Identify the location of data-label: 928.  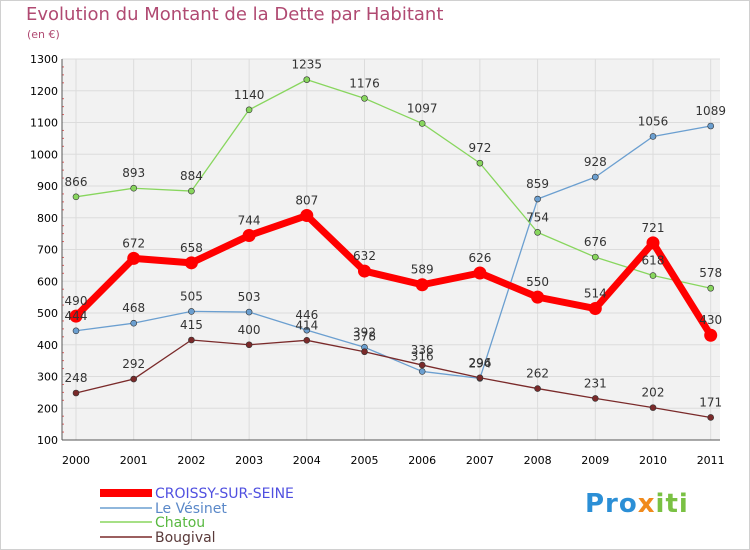
(595, 162).